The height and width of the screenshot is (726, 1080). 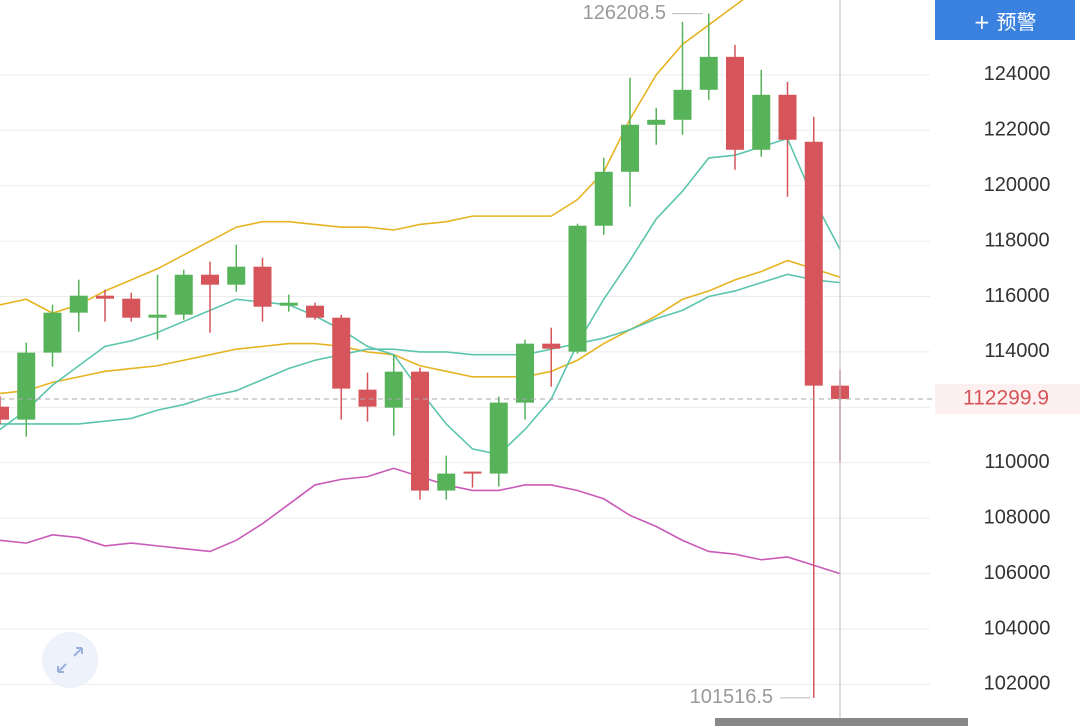 What do you see at coordinates (1005, 20) in the screenshot?
I see `alert-button: + 预警` at bounding box center [1005, 20].